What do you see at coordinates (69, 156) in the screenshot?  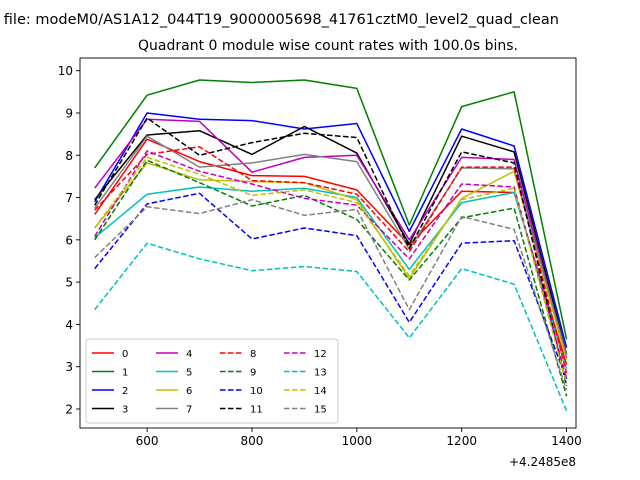 I see `y-tick-label: 8` at bounding box center [69, 156].